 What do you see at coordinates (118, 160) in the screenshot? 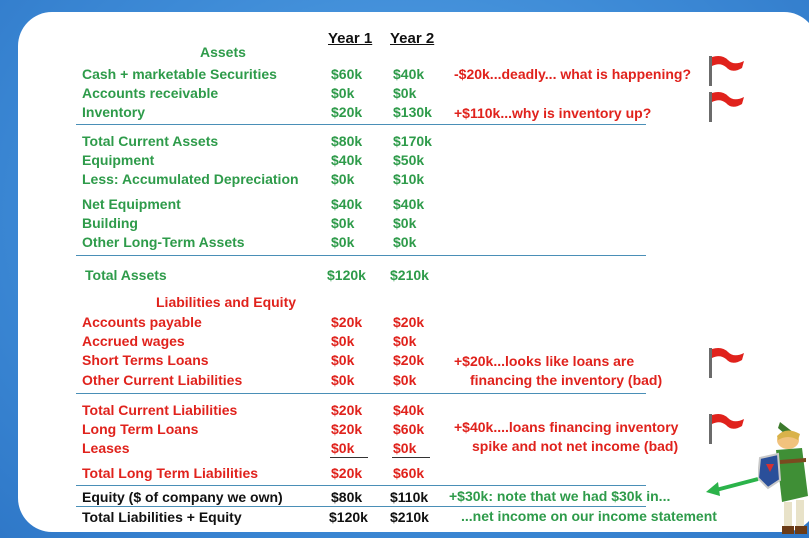
I see `row-label: Equipment` at bounding box center [118, 160].